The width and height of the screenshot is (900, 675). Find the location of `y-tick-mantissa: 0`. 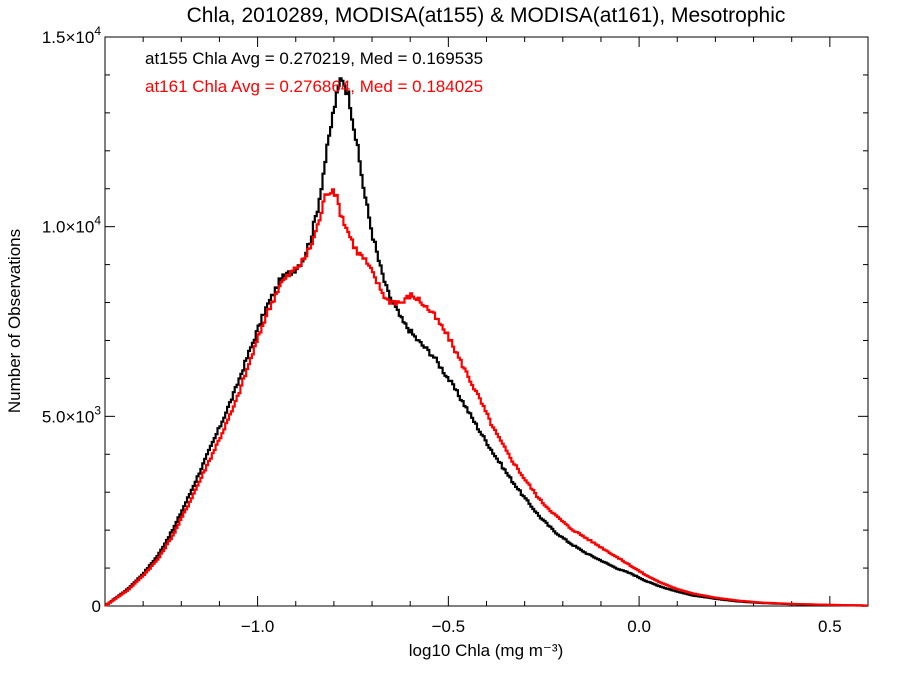

y-tick-mantissa: 0 is located at coordinates (96, 606).